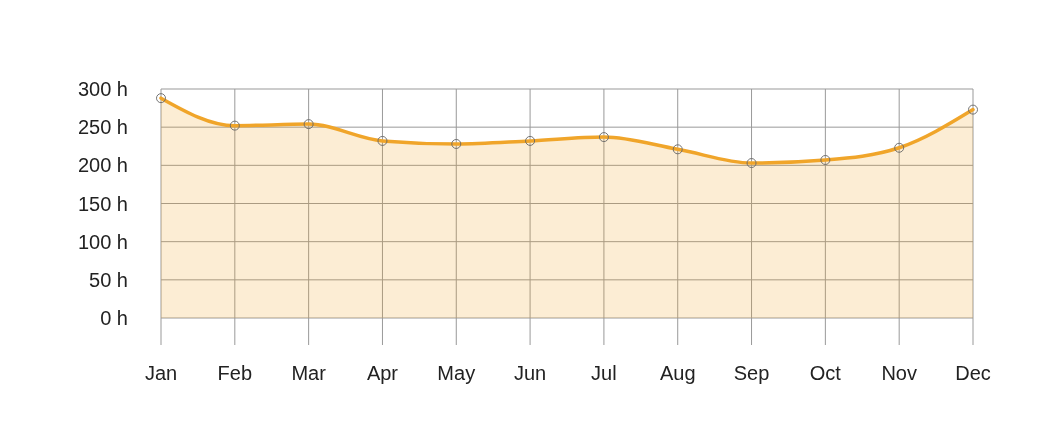 The image size is (1049, 435). What do you see at coordinates (677, 373) in the screenshot?
I see `x-tick-label: Aug` at bounding box center [677, 373].